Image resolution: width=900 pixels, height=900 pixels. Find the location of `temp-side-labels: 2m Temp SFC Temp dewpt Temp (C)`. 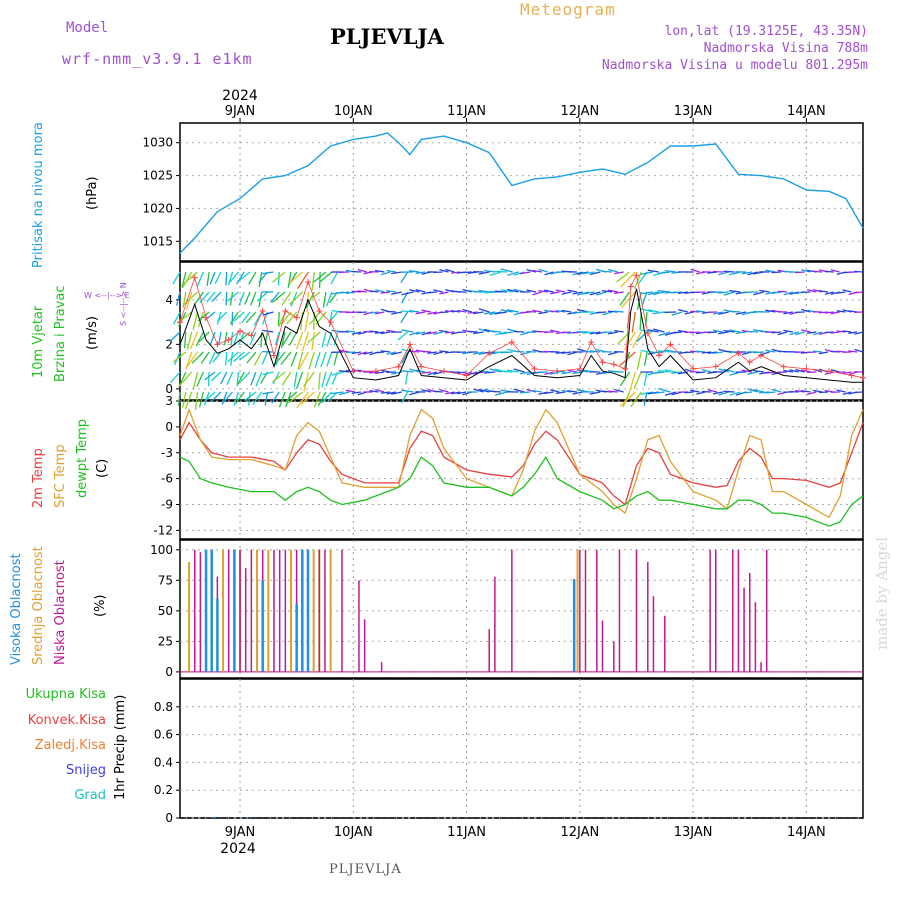

temp-side-labels: 2m Temp SFC Temp dewpt Temp (C) is located at coordinates (70, 463).